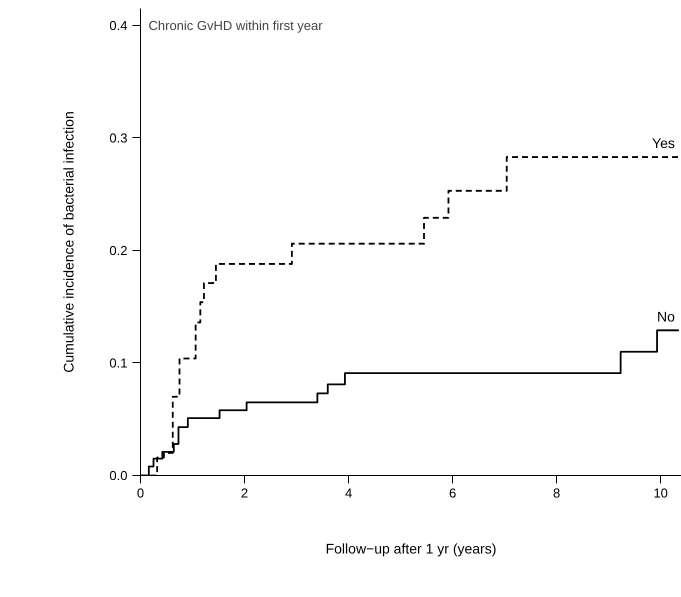  What do you see at coordinates (118, 250) in the screenshot?
I see `y-tick-label: 0.2` at bounding box center [118, 250].